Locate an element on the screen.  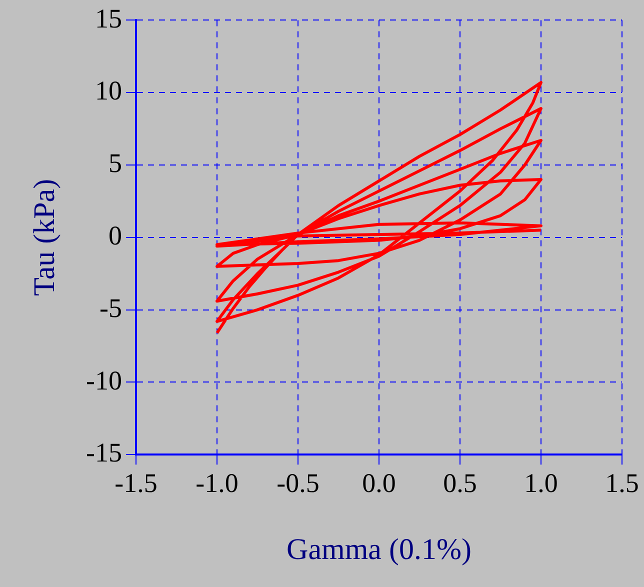
y-axis-title: Tau (kPa) is located at coordinates (44, 237).